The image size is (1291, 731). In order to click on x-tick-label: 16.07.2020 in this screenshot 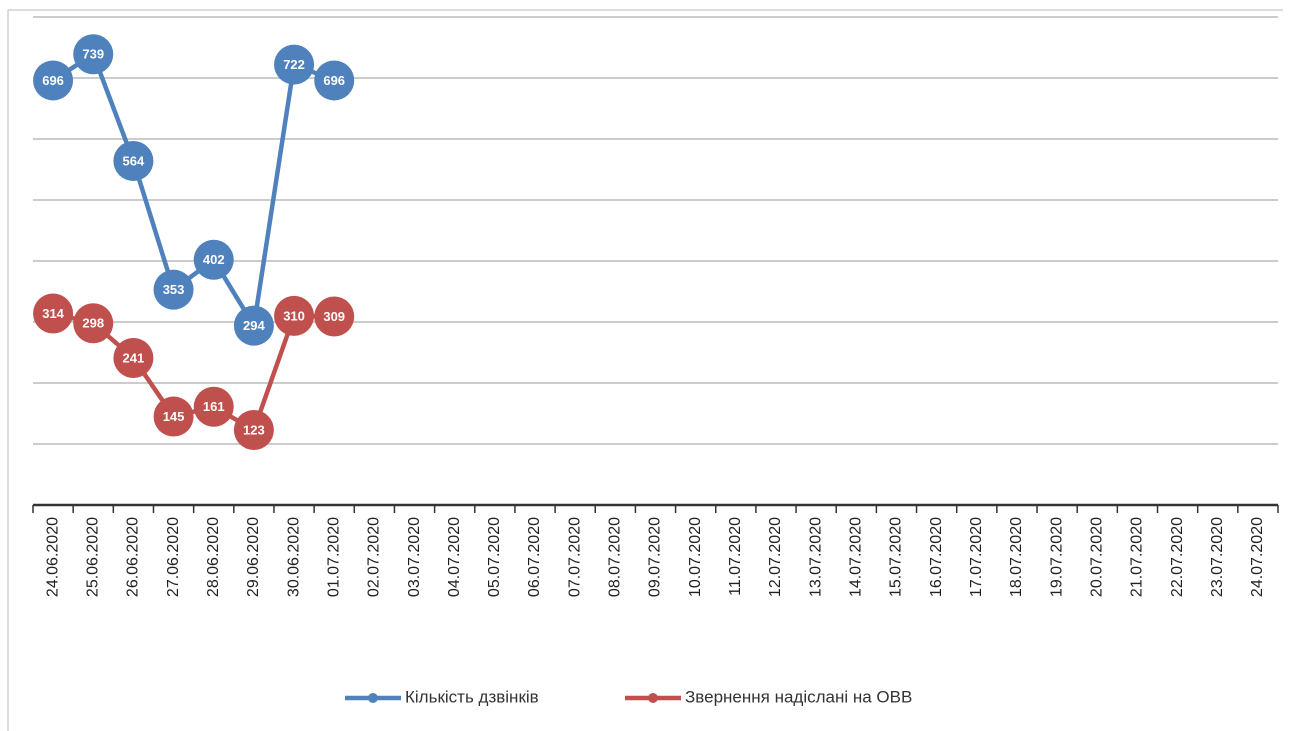, I will do `click(936, 557)`.